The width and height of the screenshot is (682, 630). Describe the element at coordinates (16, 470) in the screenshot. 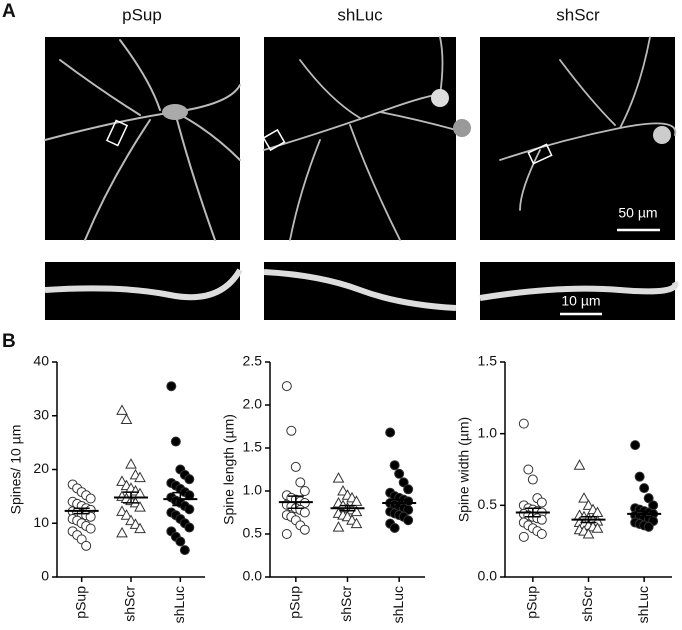

I see `y-axis-label: Spines/ 10 µm` at that location.